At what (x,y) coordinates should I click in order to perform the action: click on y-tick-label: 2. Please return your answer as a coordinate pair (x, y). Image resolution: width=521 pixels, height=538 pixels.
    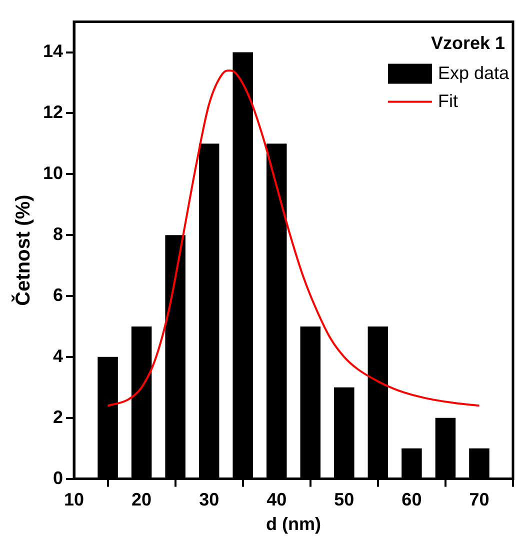
    Looking at the image, I should click on (58, 416).